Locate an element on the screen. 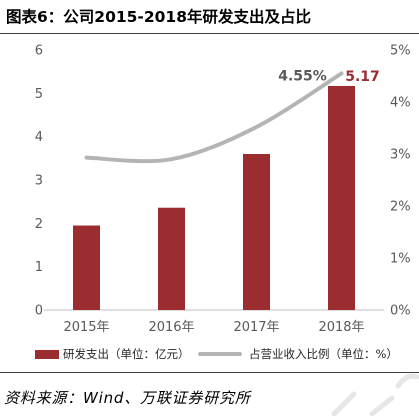  data-labels: 5.17 4.55% is located at coordinates (329, 76).